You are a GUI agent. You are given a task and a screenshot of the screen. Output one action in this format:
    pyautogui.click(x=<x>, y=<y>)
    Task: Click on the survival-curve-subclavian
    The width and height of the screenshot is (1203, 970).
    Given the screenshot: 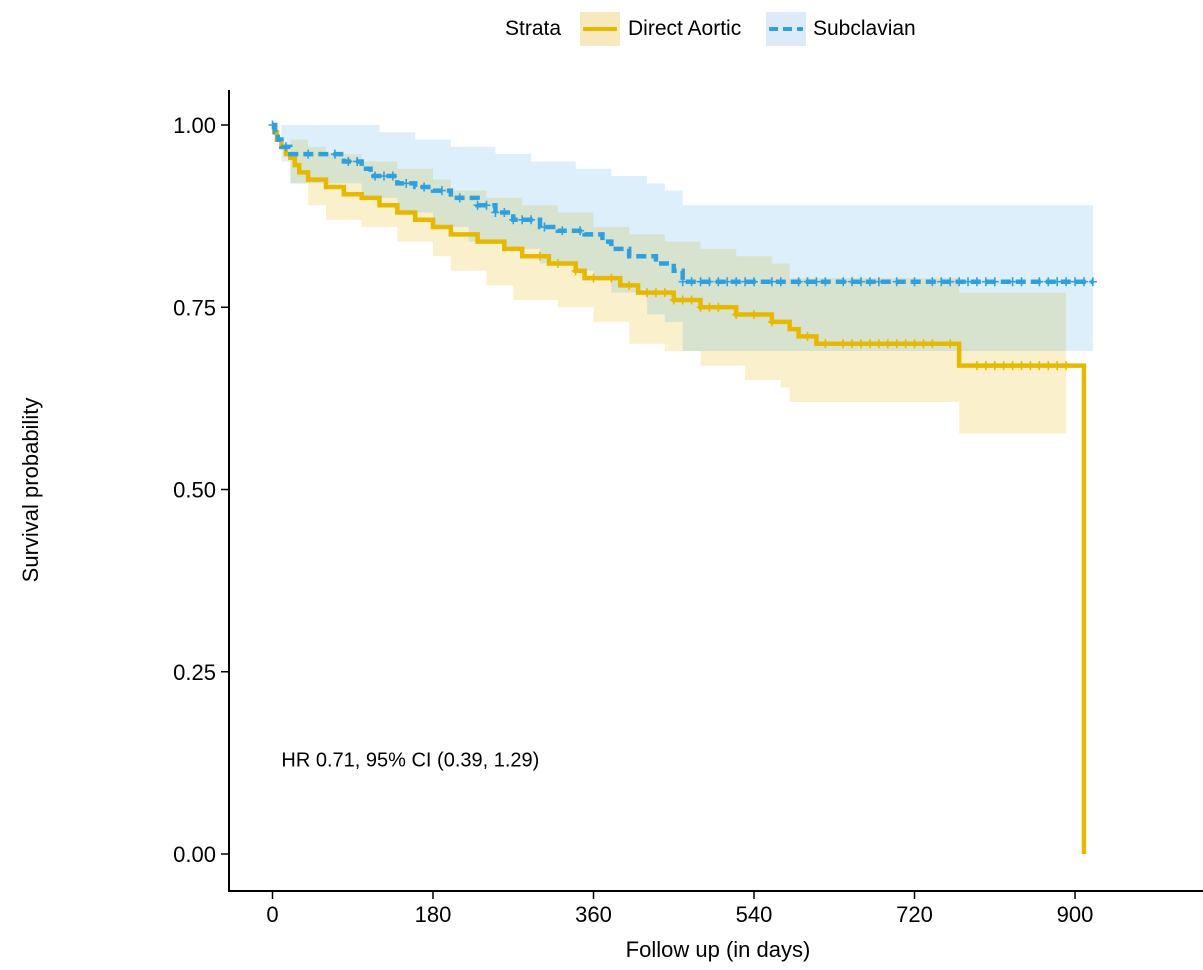 What is the action you would take?
    pyautogui.click(x=682, y=203)
    